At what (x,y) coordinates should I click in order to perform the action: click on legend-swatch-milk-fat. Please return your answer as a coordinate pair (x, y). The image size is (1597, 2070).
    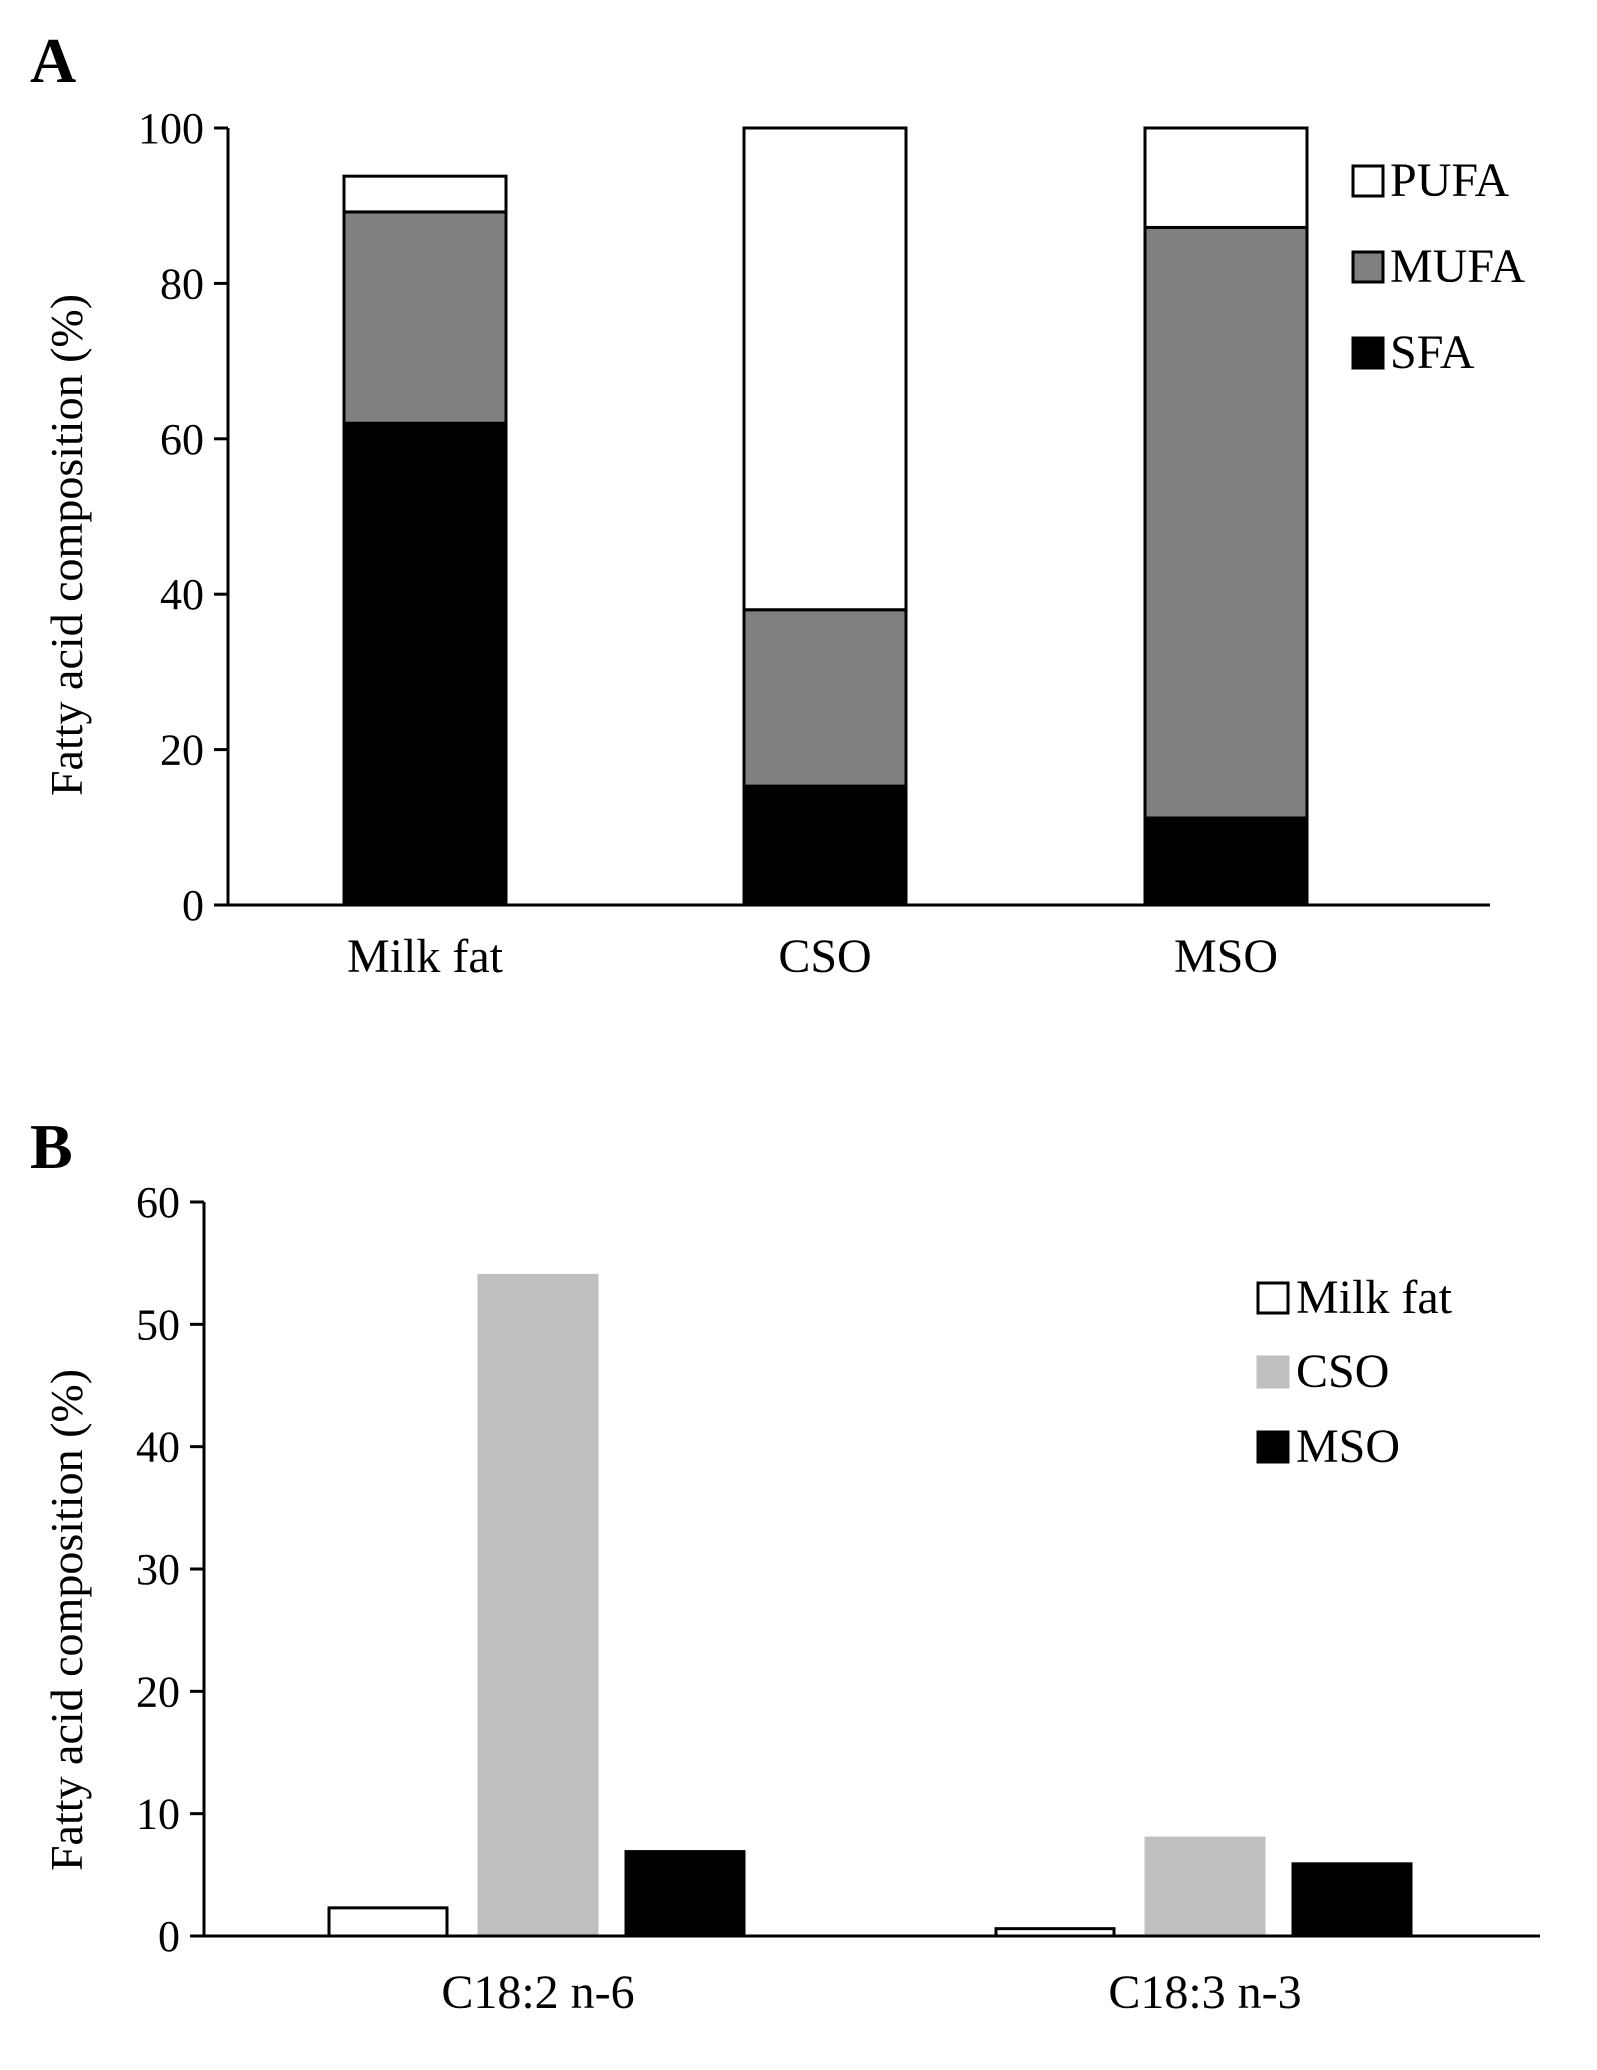
    Looking at the image, I should click on (1273, 1298).